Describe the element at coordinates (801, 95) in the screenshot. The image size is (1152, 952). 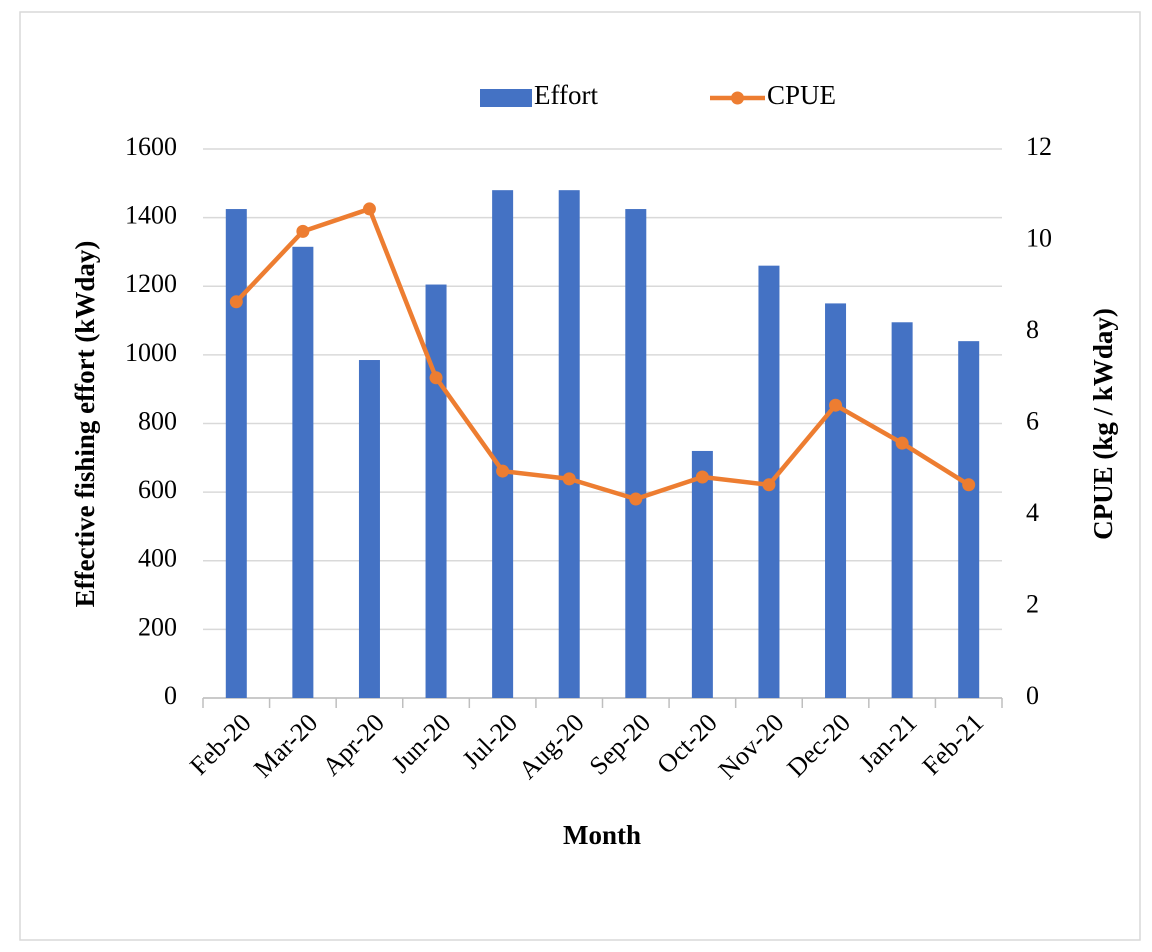
I see `legend-label: CPUE` at that location.